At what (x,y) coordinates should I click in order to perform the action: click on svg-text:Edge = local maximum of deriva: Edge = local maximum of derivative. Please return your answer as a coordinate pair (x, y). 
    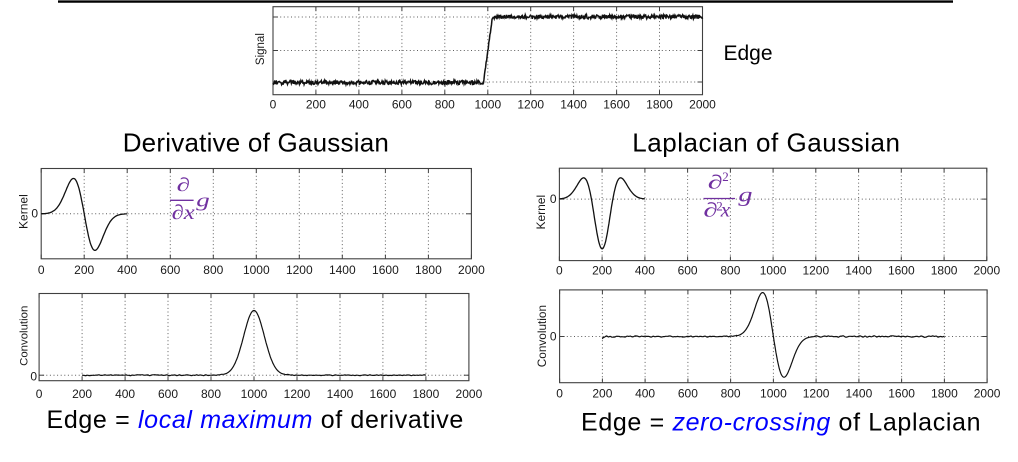
    Looking at the image, I should click on (255, 420).